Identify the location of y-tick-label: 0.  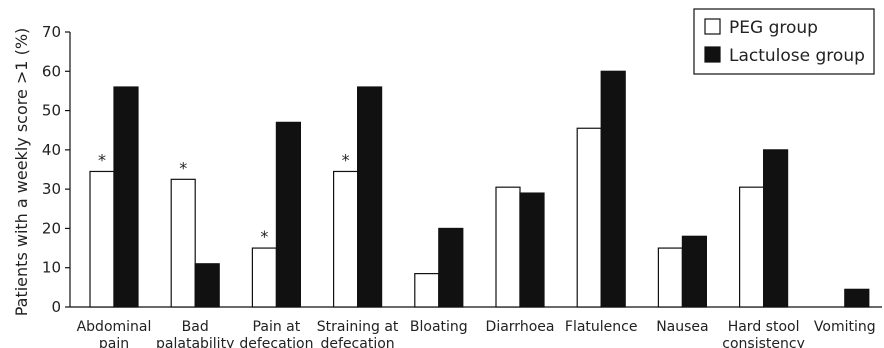
(56, 307).